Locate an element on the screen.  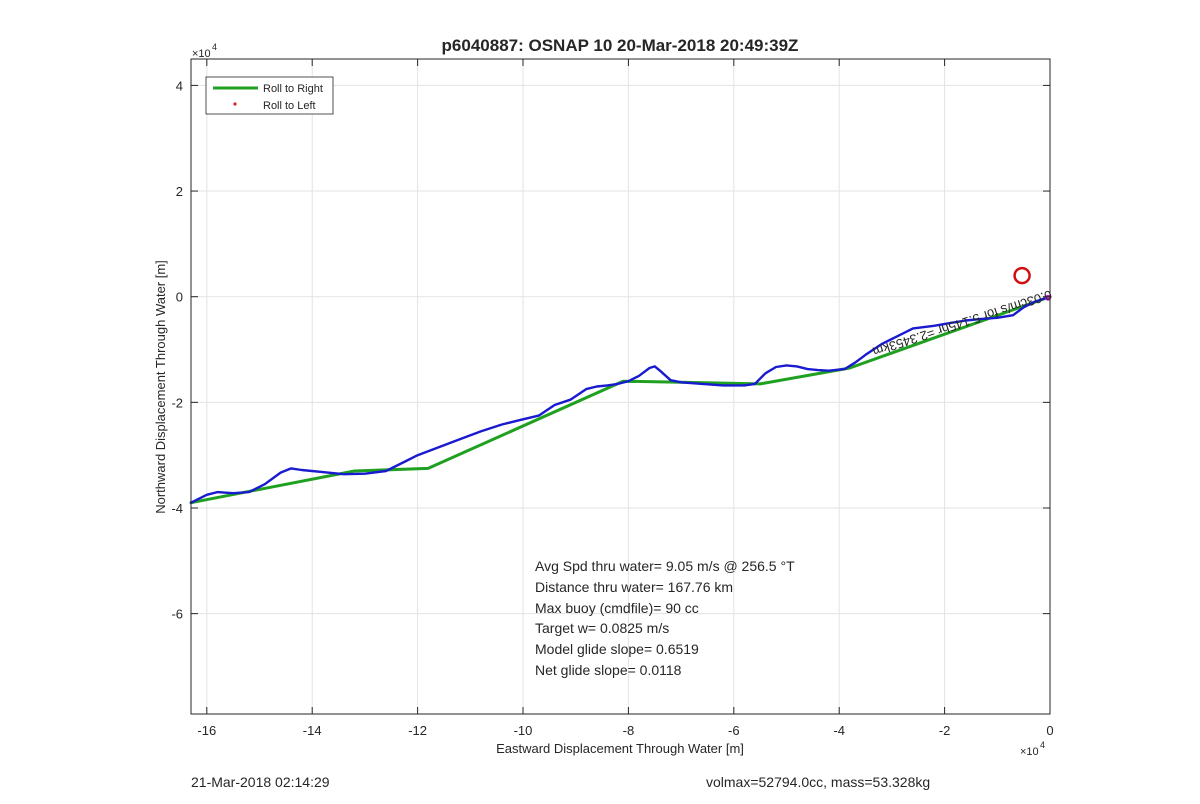
y-tick-label: 0 is located at coordinates (179, 297).